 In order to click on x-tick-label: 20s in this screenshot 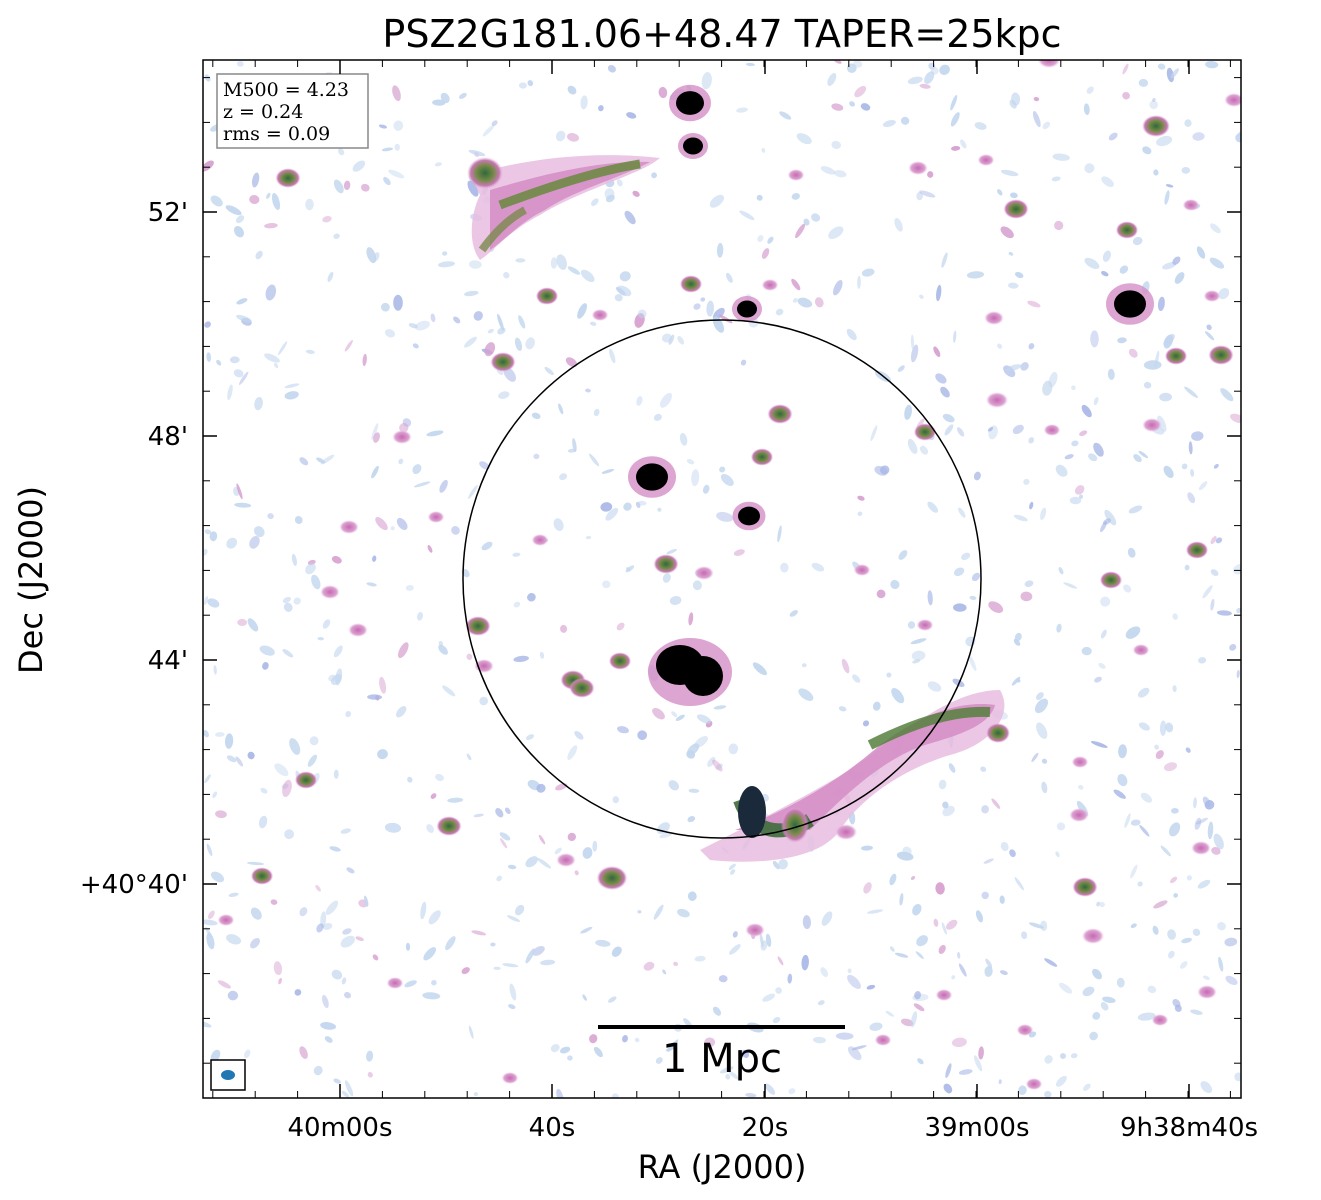, I will do `click(765, 1128)`.